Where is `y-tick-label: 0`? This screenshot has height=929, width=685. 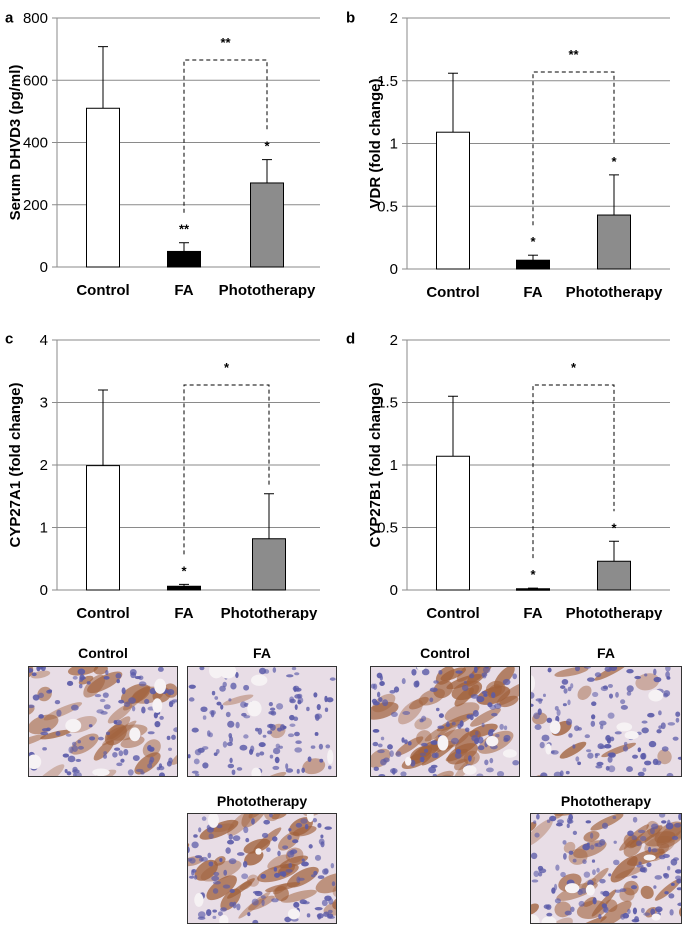
y-tick-label: 0 is located at coordinates (394, 269).